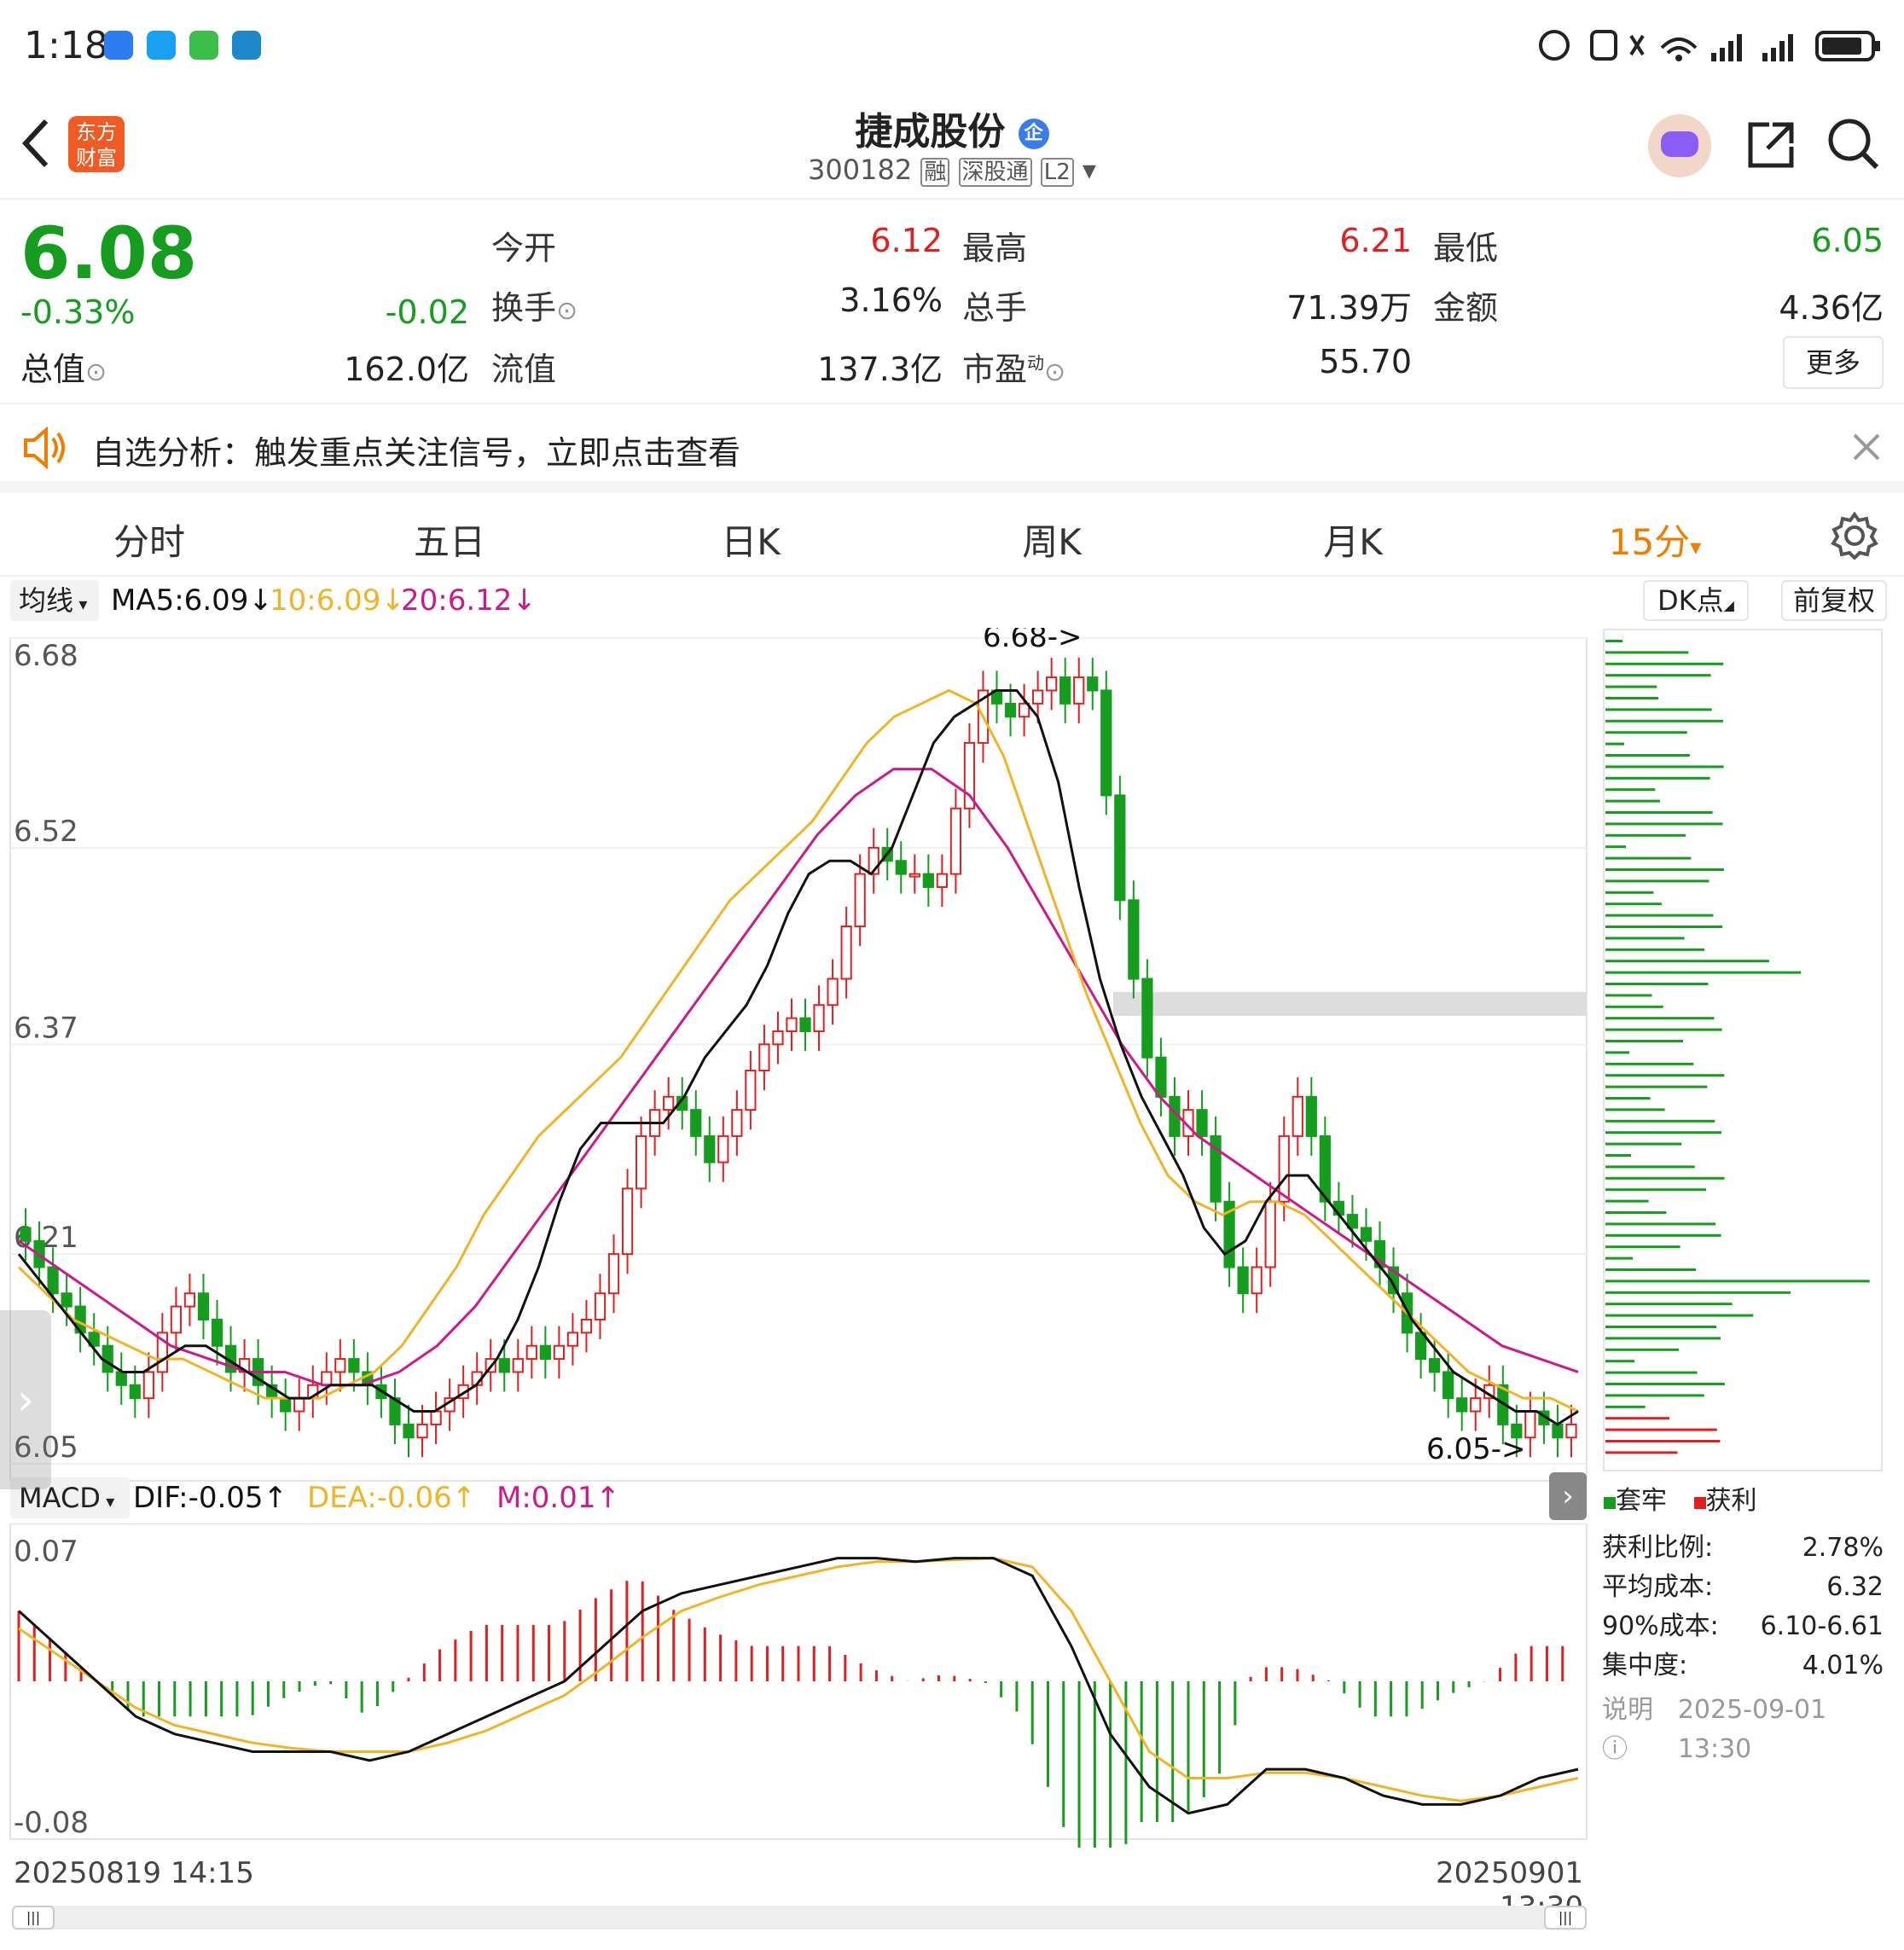  I want to click on system-status-icons, so click(1709, 45).